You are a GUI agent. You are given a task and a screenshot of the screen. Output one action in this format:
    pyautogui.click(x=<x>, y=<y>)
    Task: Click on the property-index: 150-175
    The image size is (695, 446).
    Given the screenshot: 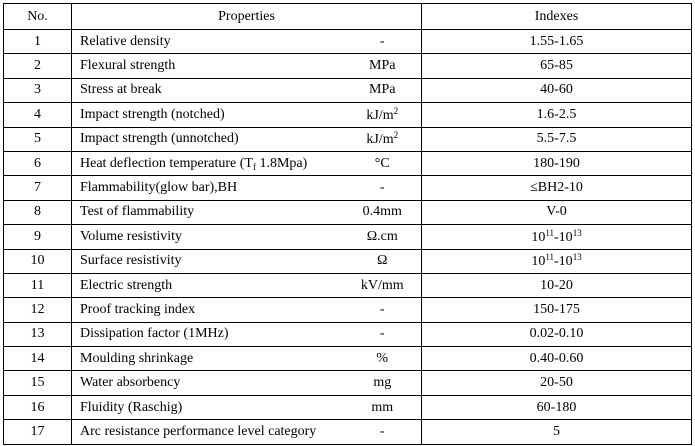 What is the action you would take?
    pyautogui.click(x=557, y=310)
    